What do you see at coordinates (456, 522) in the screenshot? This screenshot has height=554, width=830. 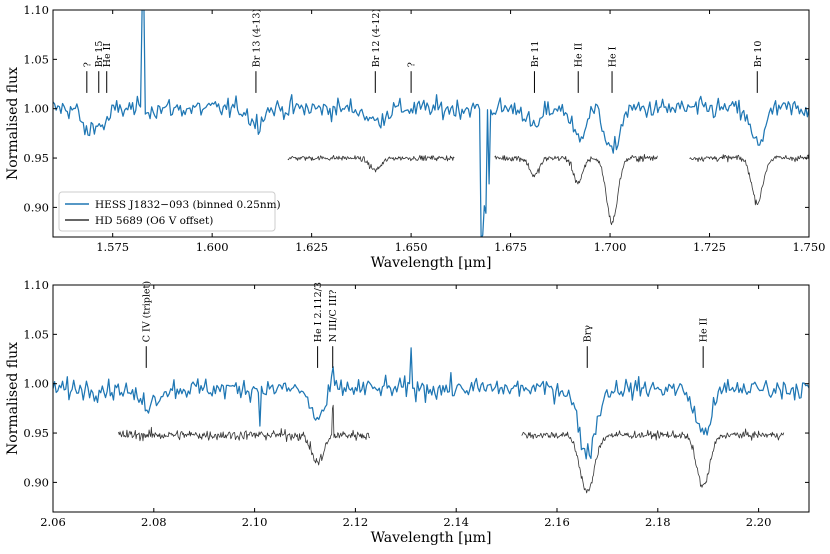 I see `x-tick-label: 2.14` at bounding box center [456, 522].